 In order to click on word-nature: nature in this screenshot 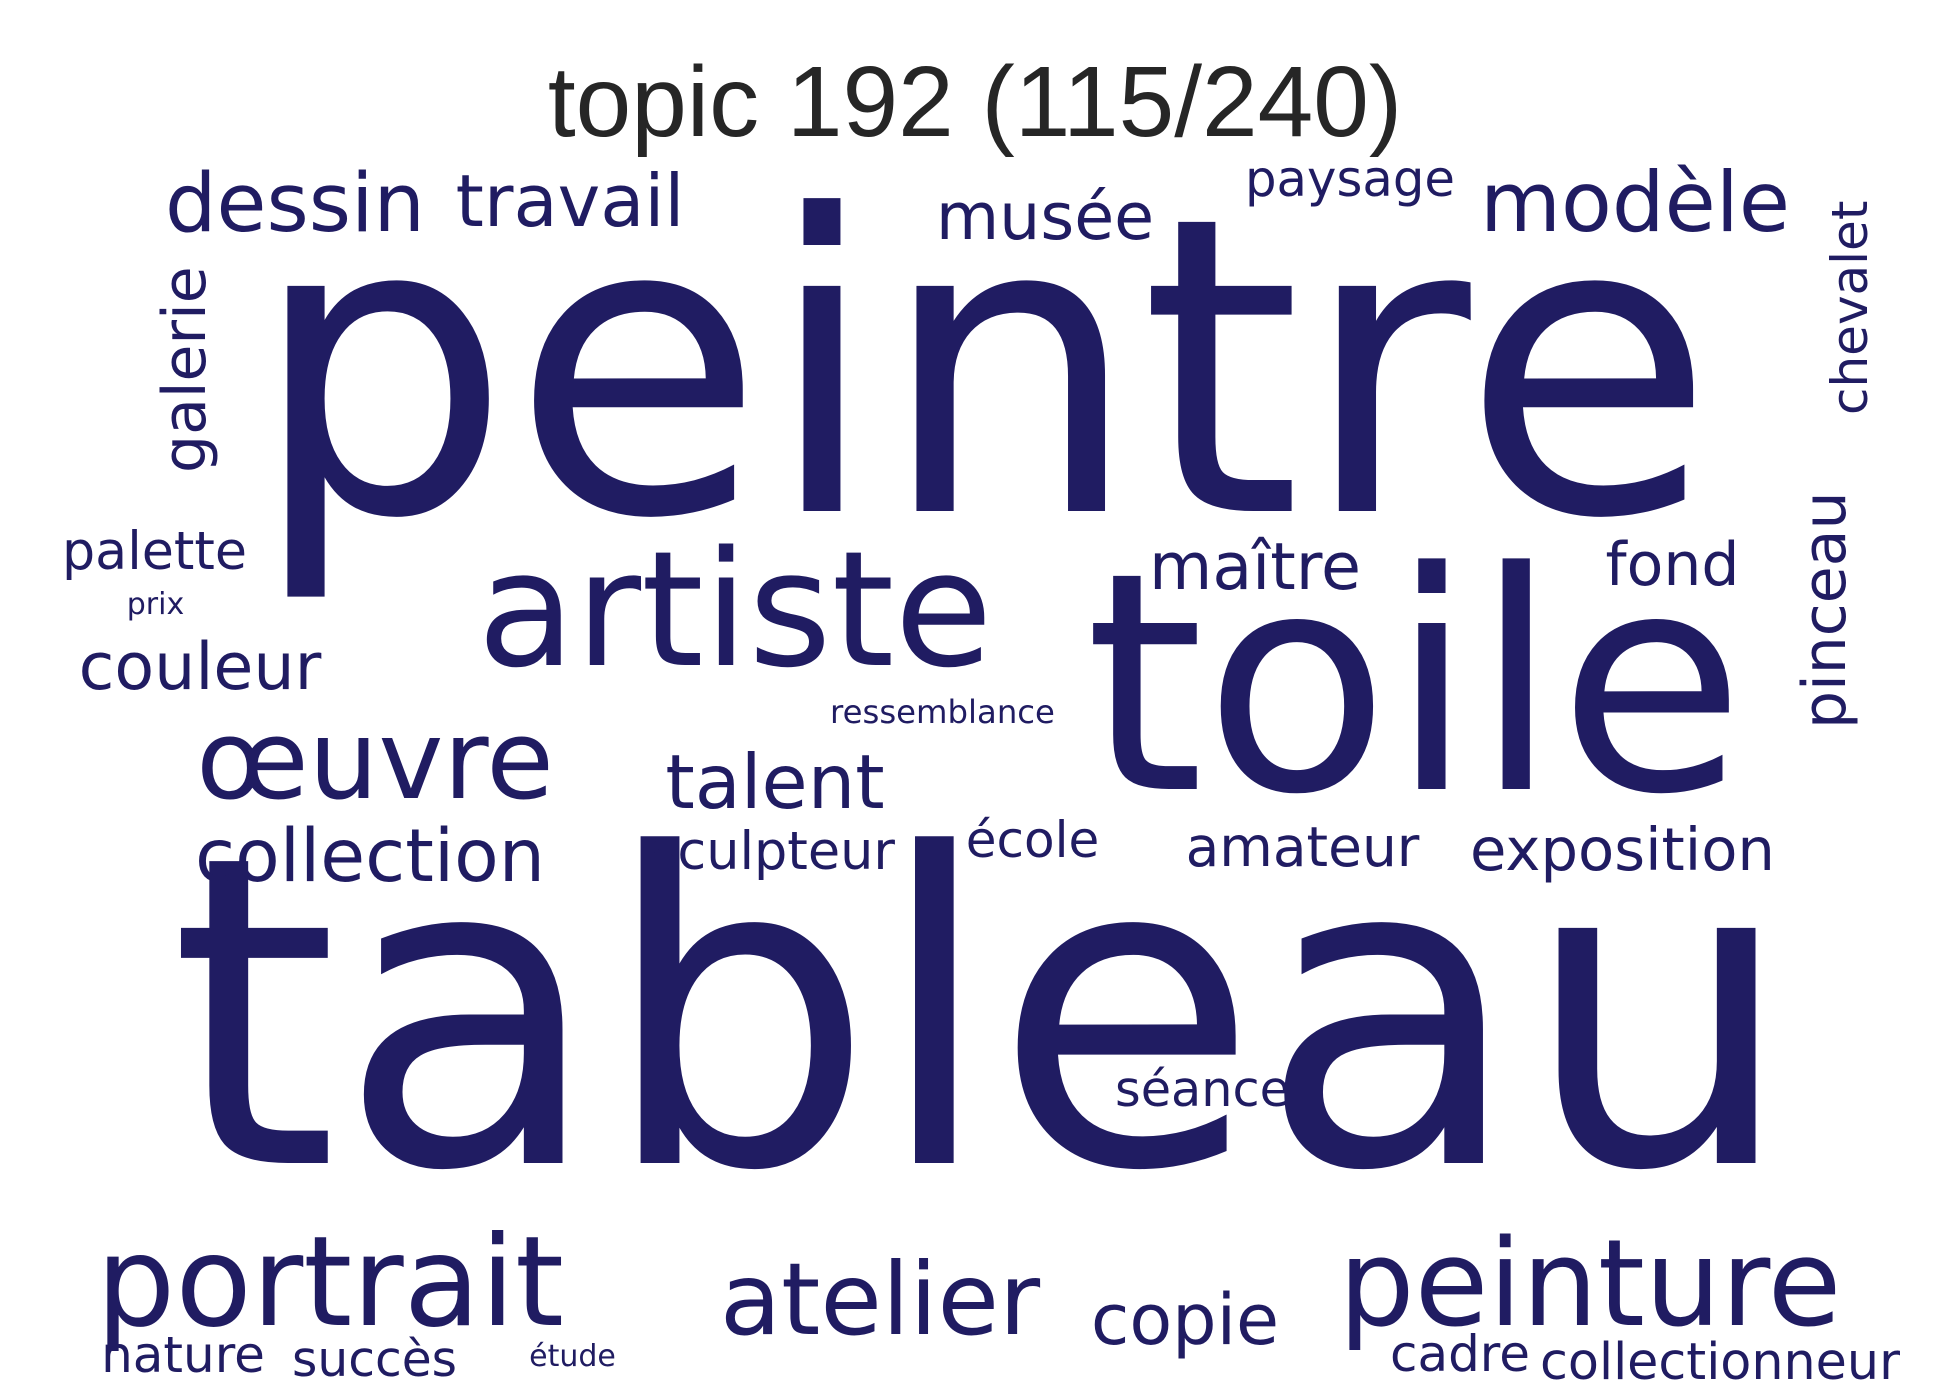, I will do `click(183, 1355)`.